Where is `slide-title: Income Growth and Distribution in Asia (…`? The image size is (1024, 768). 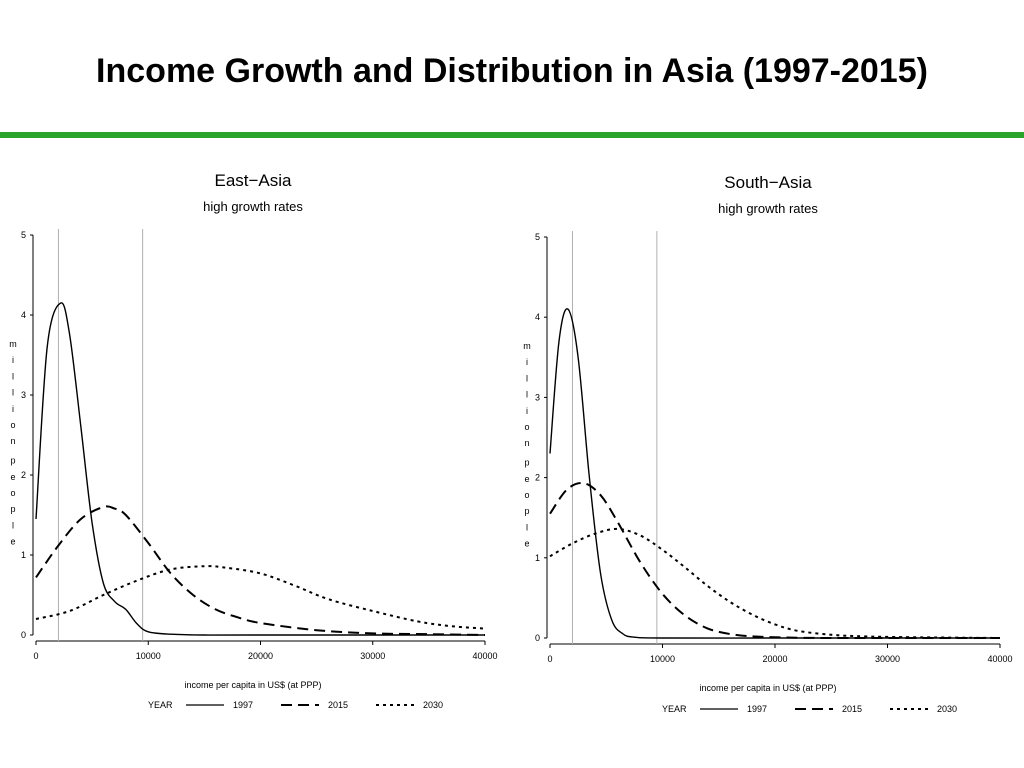 slide-title: Income Growth and Distribution in Asia (… is located at coordinates (512, 71).